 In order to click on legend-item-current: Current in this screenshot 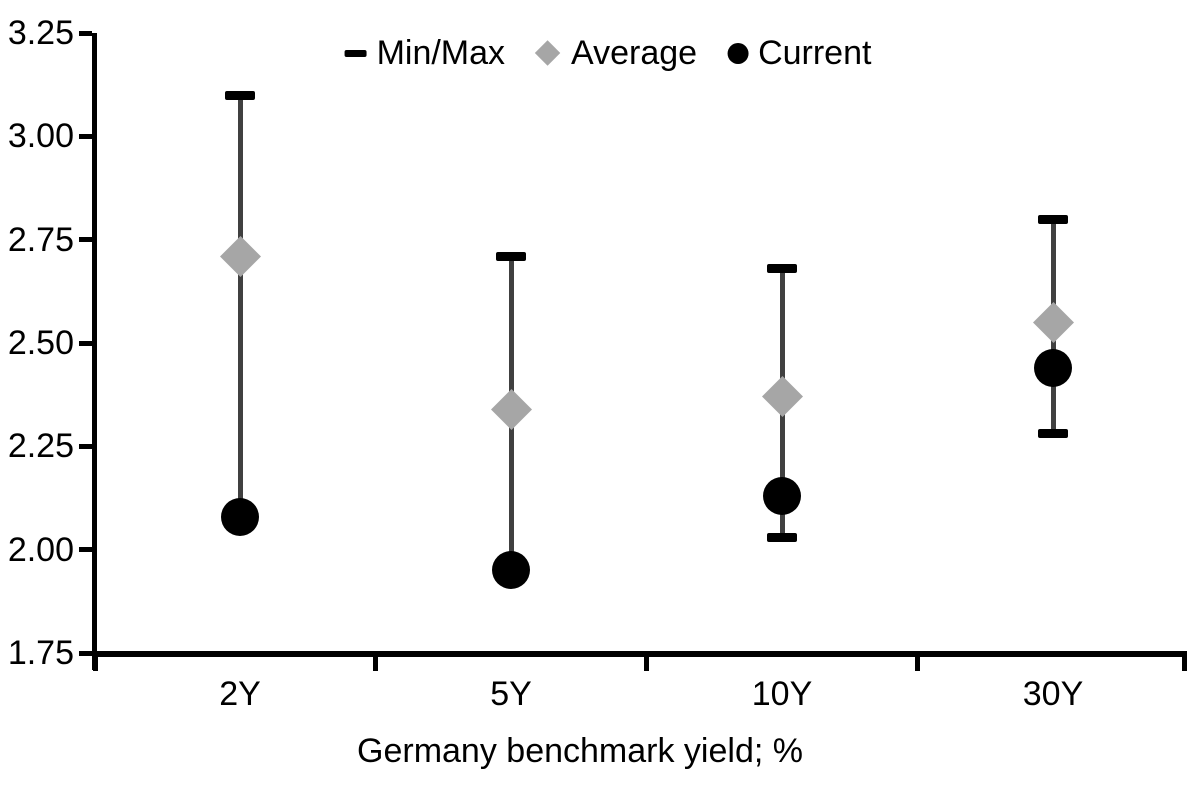, I will do `click(799, 53)`.